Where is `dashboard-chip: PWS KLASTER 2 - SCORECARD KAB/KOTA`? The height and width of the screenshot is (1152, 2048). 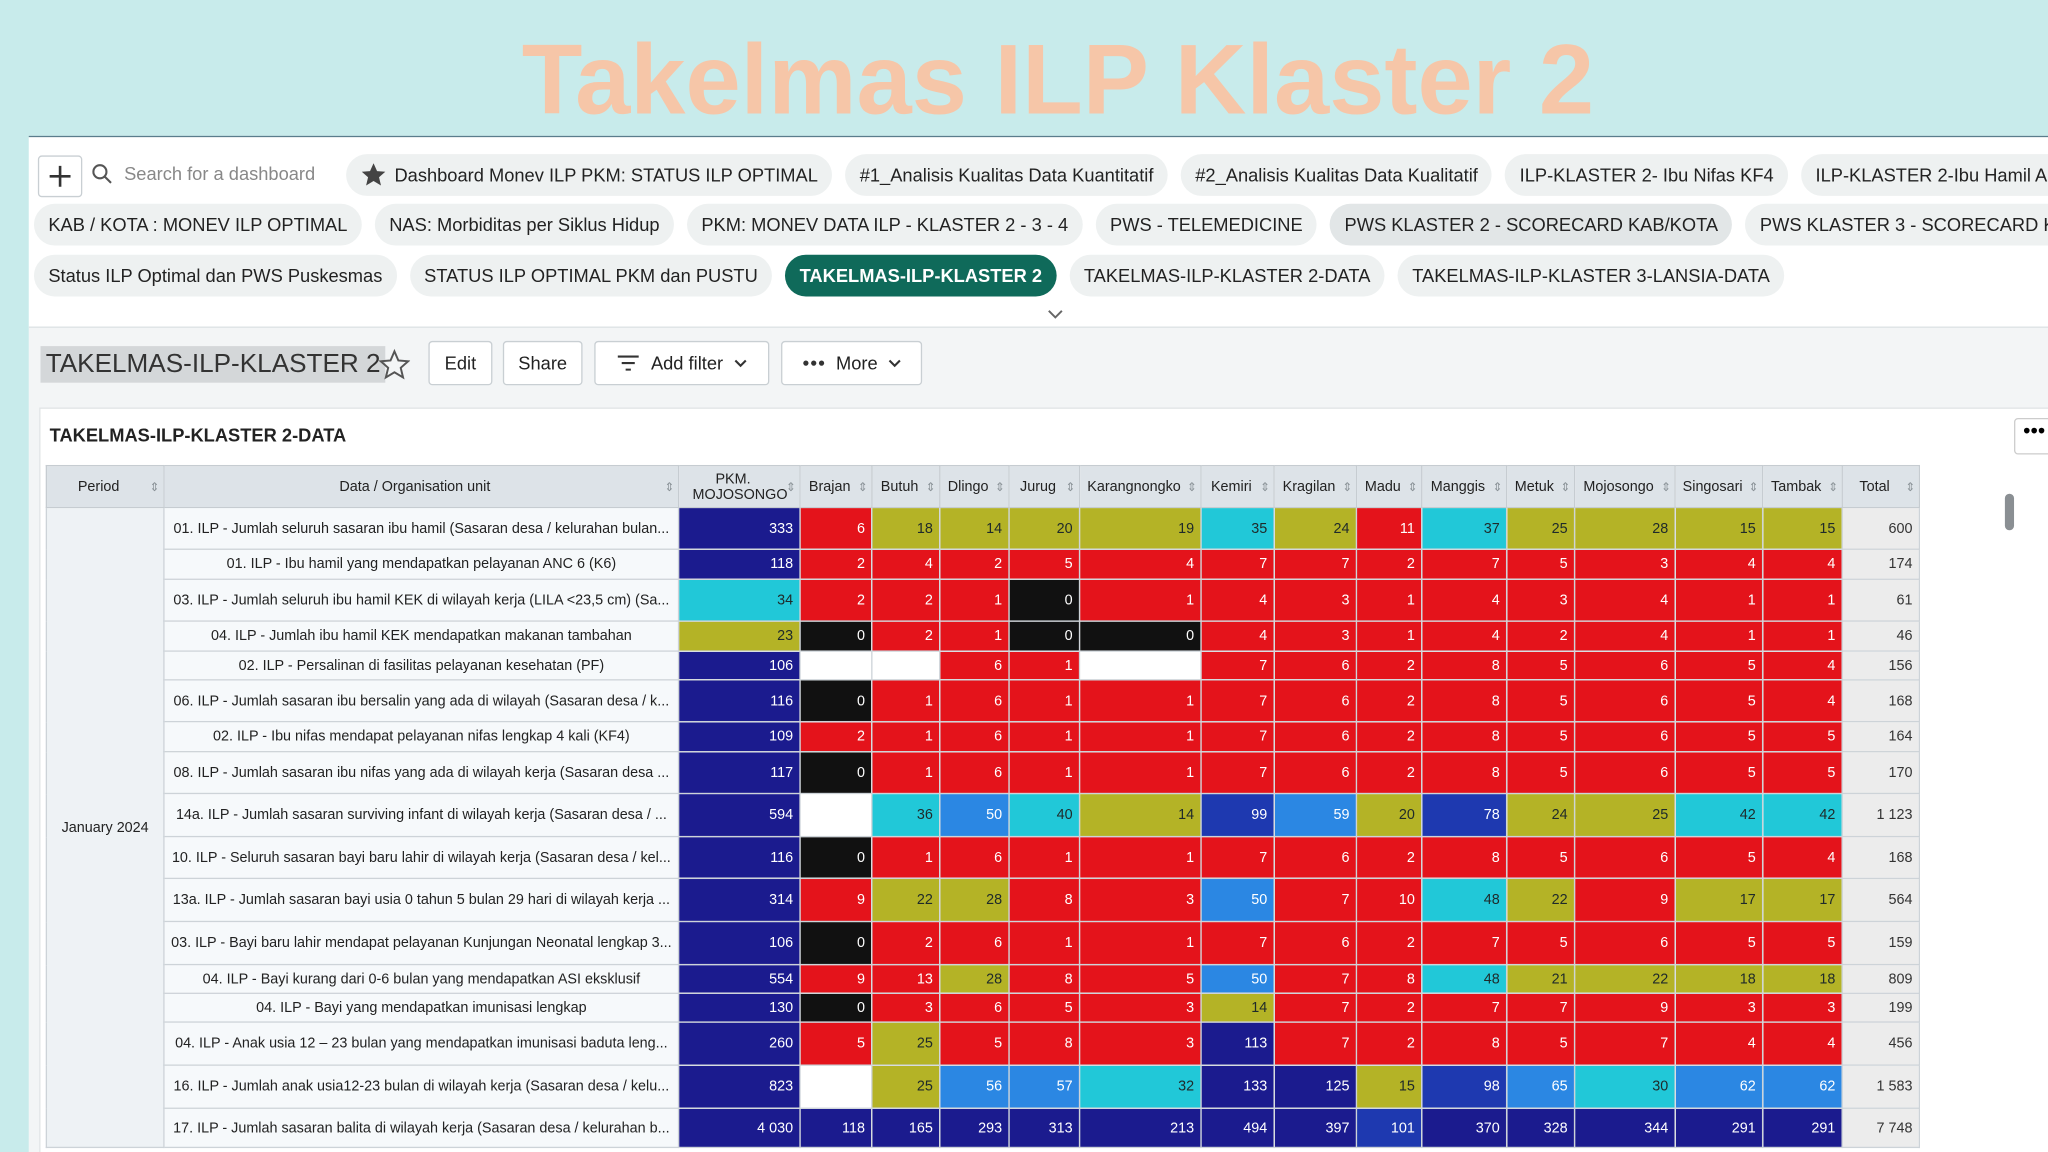
dashboard-chip: PWS KLASTER 2 - SCORECARD KAB/KOTA is located at coordinates (1531, 224).